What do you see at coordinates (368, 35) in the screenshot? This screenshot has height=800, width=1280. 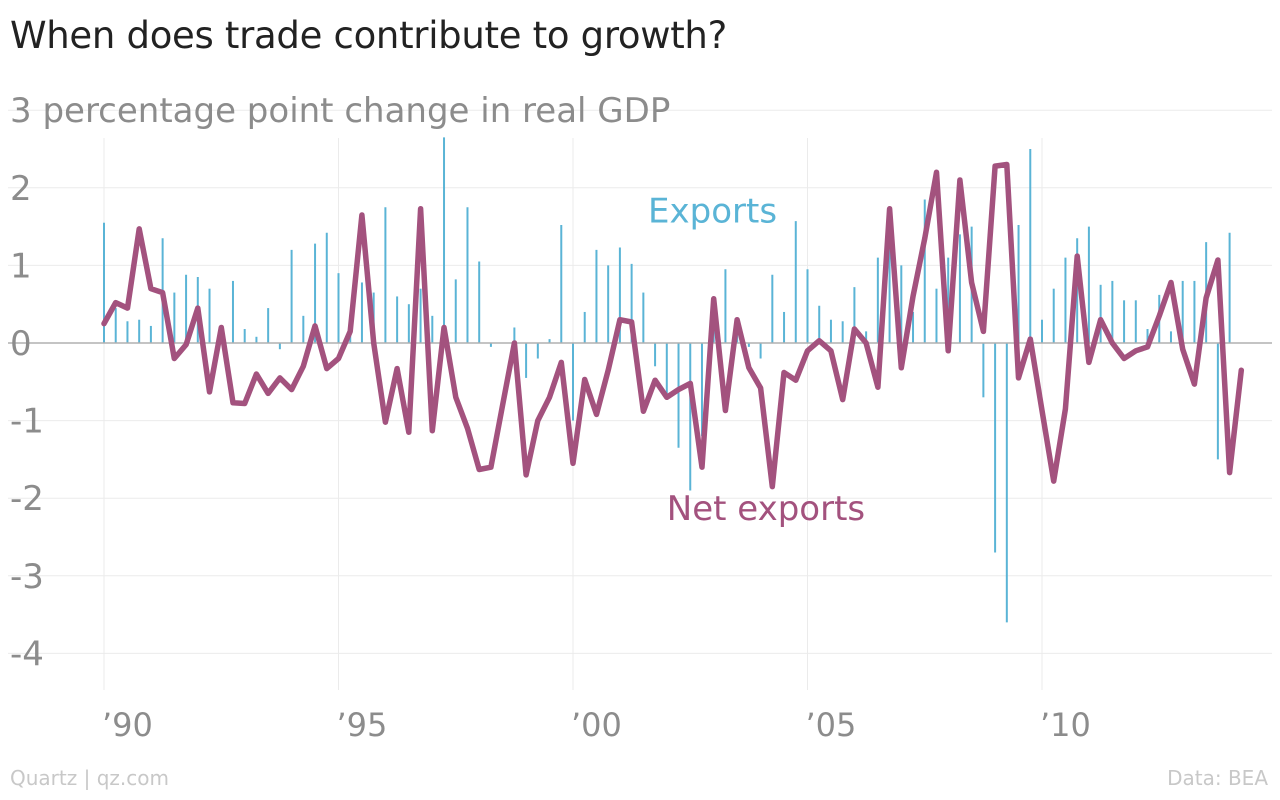 I see `chart-title: When does trade contribute to growth?` at bounding box center [368, 35].